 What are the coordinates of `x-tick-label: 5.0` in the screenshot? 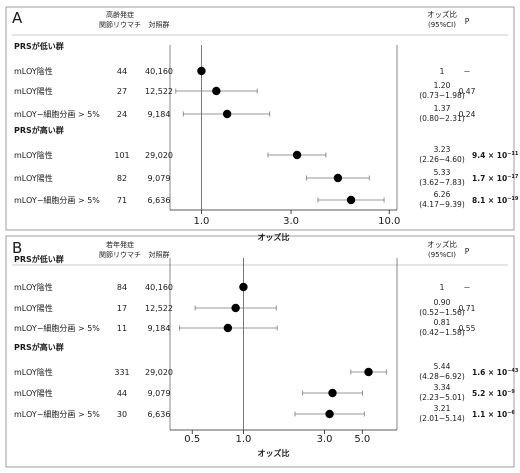 It's located at (362, 439).